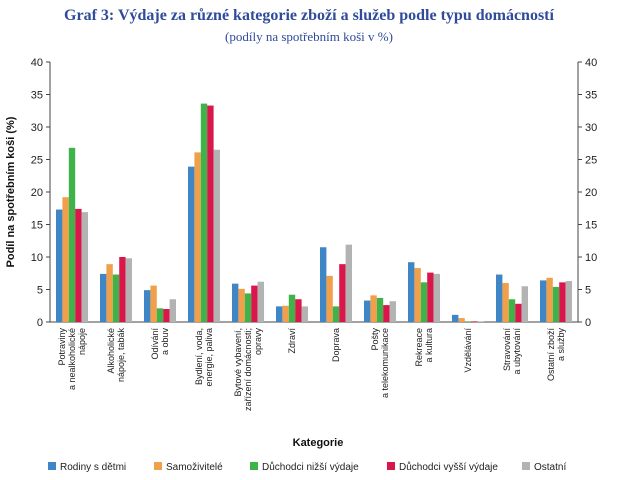 Image resolution: width=618 pixels, height=480 pixels. I want to click on legend-label: Ostatní, so click(550, 467).